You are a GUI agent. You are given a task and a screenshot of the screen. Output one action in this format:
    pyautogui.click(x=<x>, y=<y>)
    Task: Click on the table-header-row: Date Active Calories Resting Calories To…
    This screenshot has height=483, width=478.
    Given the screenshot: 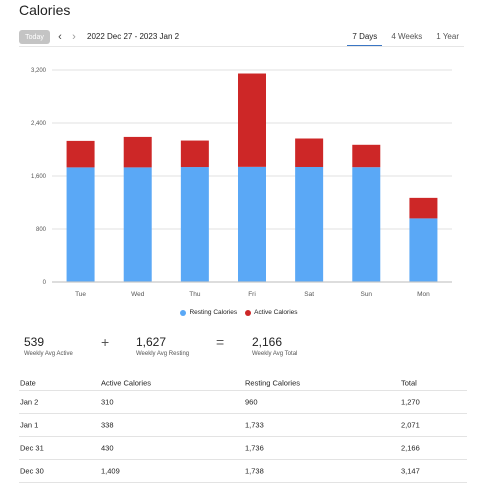 What is the action you would take?
    pyautogui.click(x=243, y=383)
    